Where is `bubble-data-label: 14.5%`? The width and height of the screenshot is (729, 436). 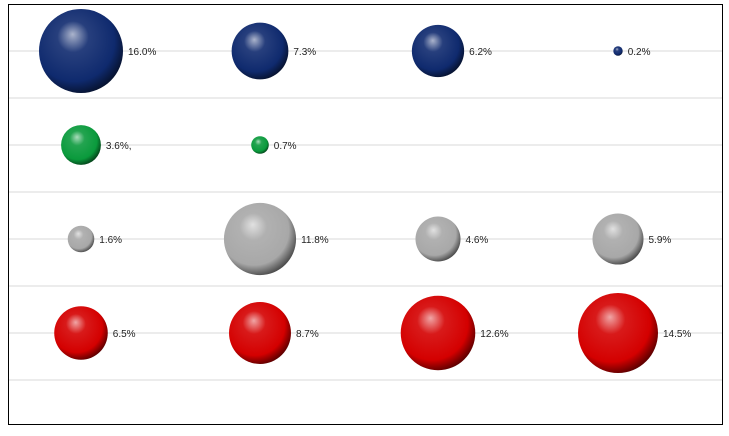 bubble-data-label: 14.5% is located at coordinates (677, 334).